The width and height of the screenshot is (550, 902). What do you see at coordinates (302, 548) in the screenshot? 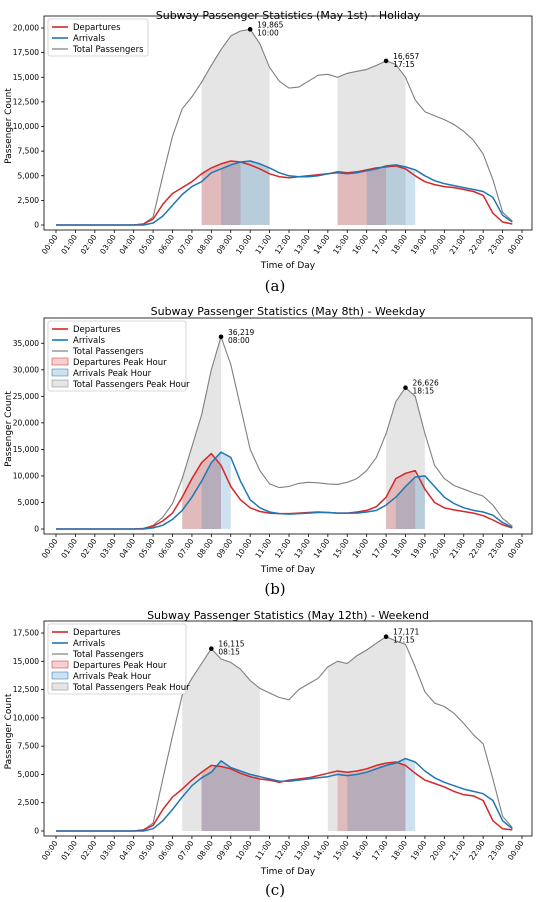
I see `x-tick-label: 13:00` at bounding box center [302, 548].